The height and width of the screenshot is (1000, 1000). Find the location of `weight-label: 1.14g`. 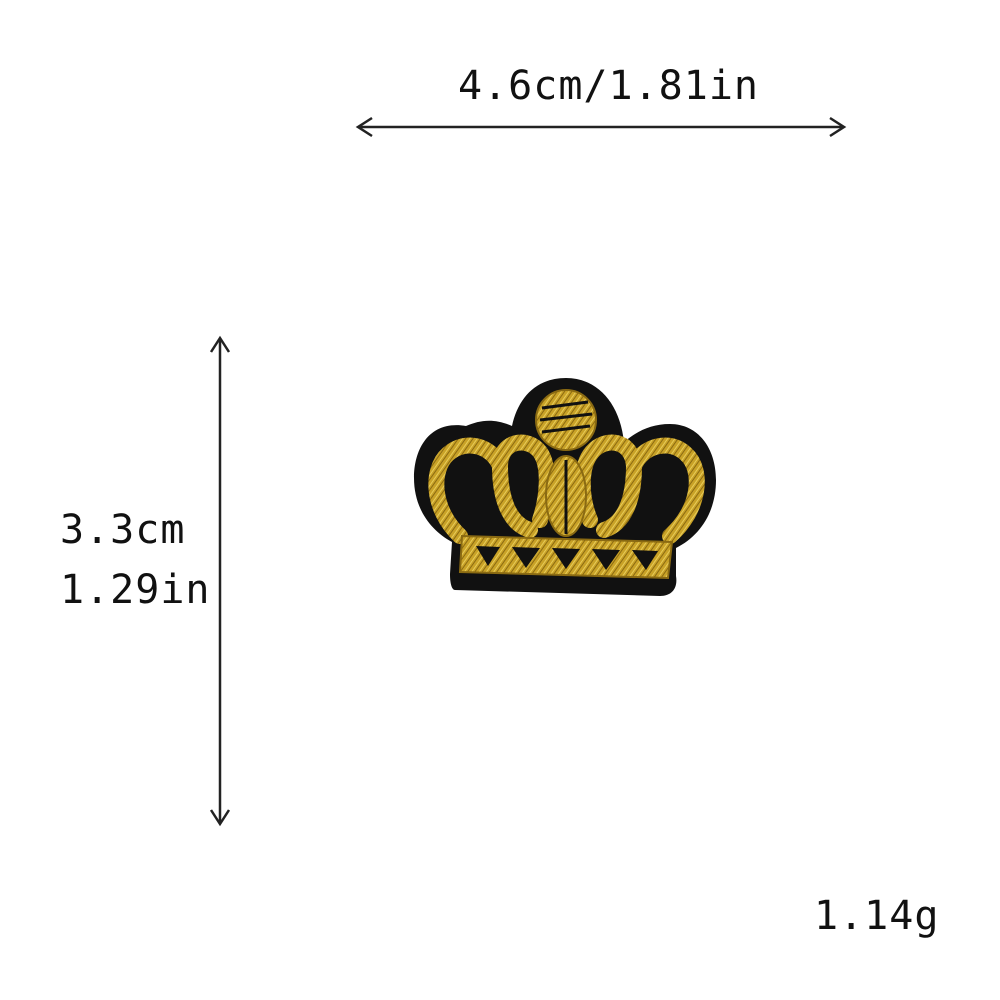

weight-label: 1.14g is located at coordinates (877, 916).